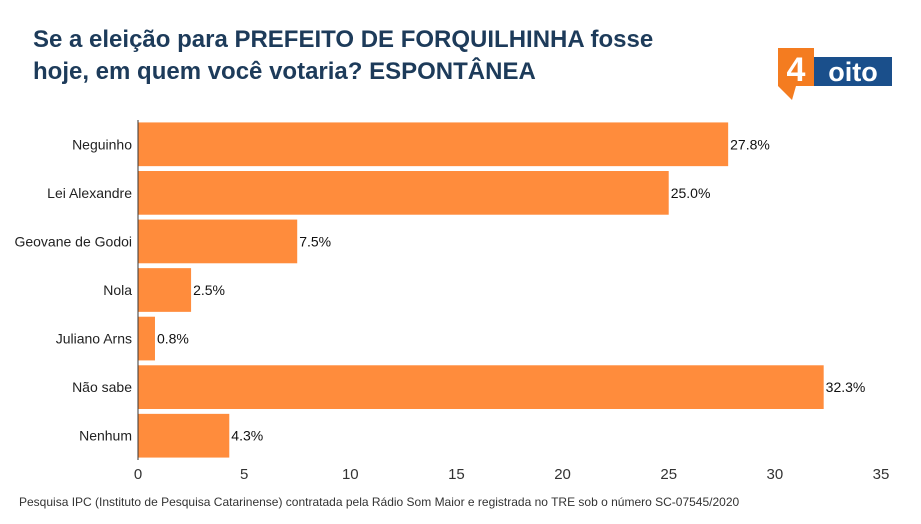  I want to click on category-label: Lei Alexandre, so click(89, 193).